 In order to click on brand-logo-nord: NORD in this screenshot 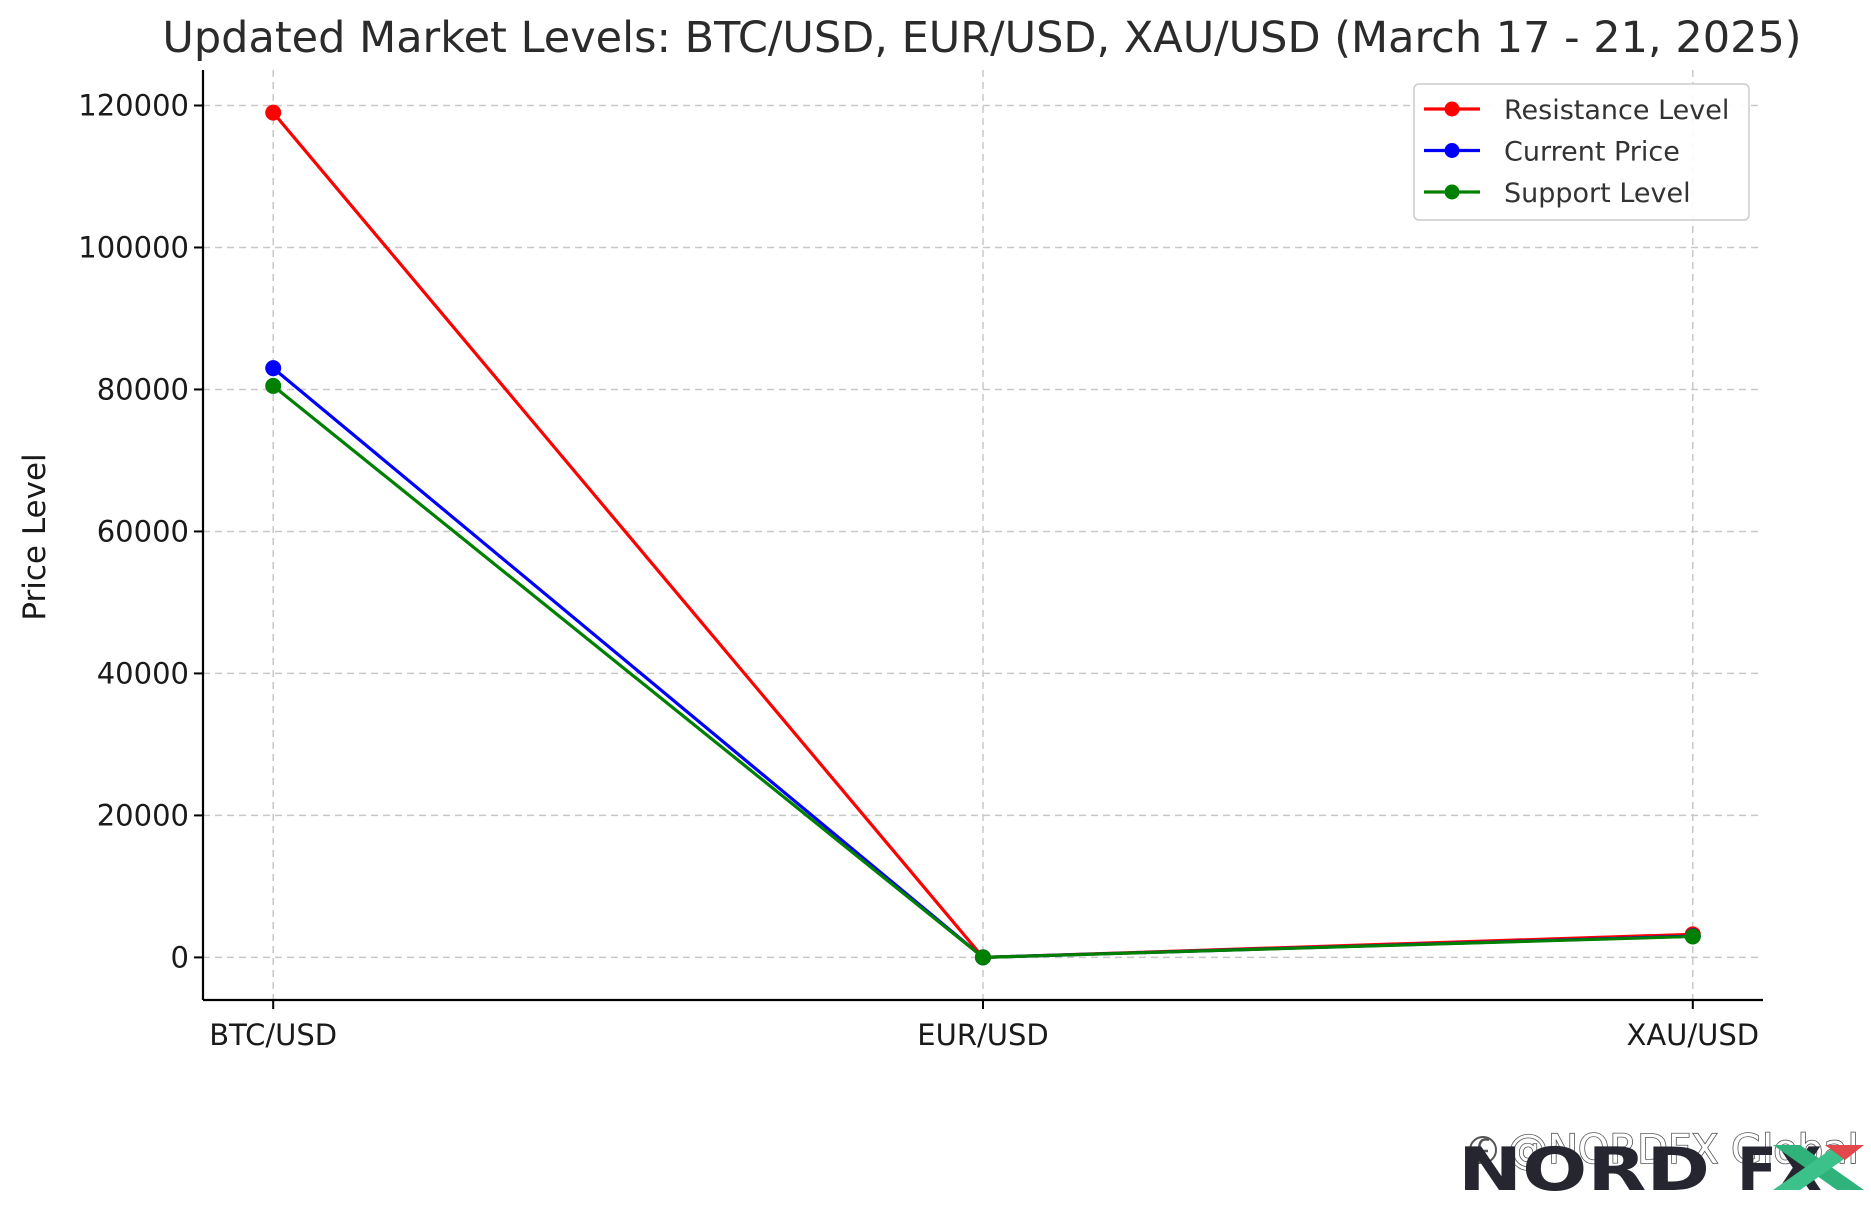, I will do `click(1584, 1170)`.